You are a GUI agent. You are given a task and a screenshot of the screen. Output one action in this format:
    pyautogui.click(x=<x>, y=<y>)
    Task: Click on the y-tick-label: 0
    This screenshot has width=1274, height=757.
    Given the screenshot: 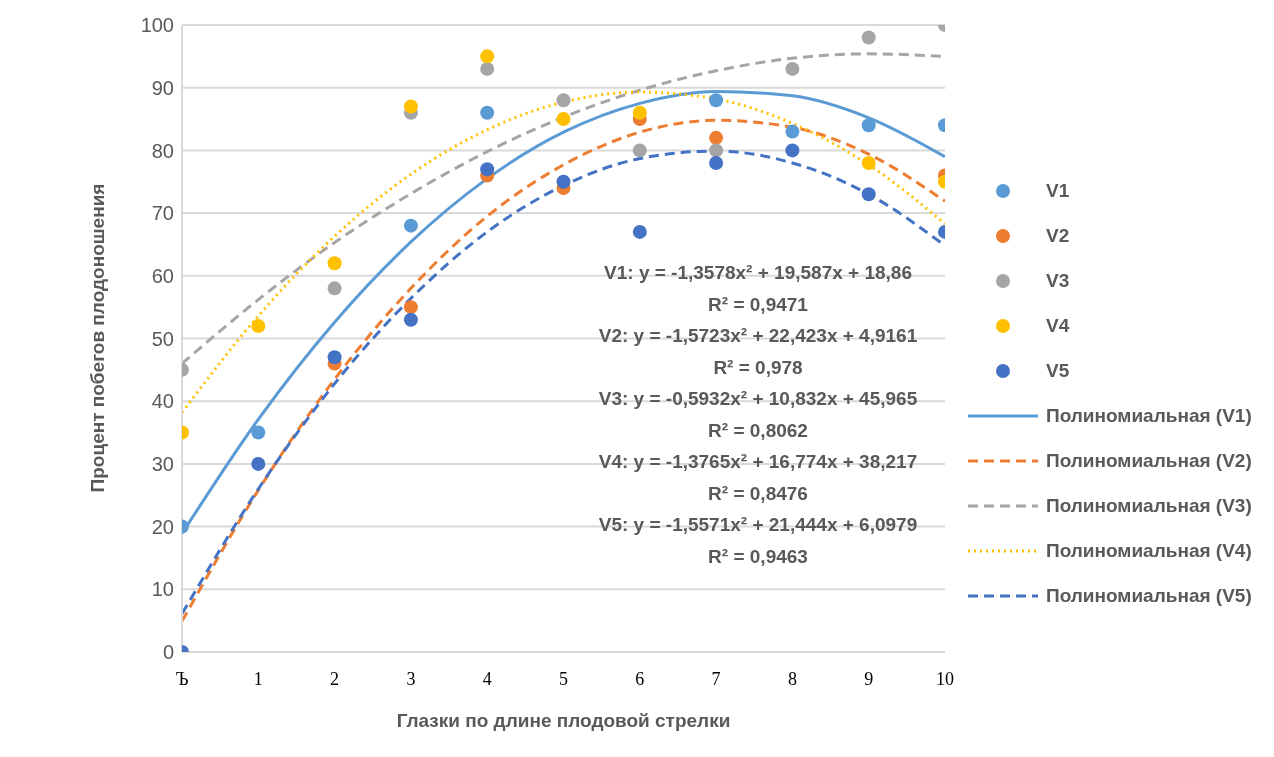 What is the action you would take?
    pyautogui.click(x=168, y=652)
    